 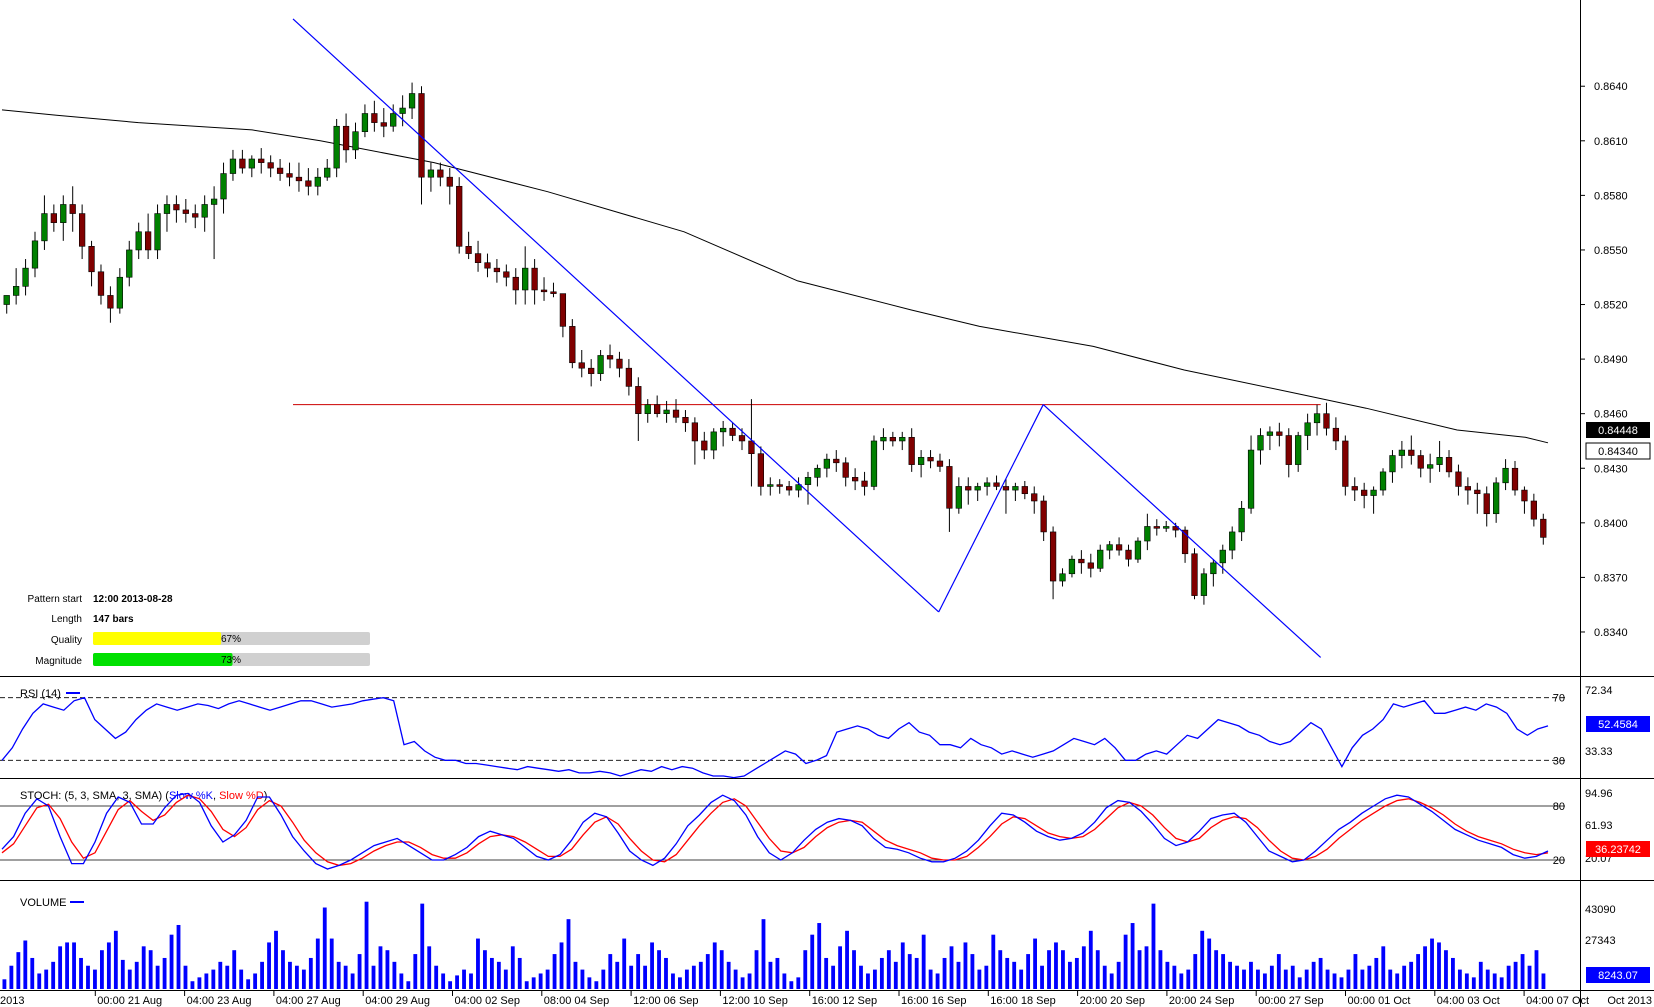 I want to click on rsi-value-badge, so click(x=1618, y=724).